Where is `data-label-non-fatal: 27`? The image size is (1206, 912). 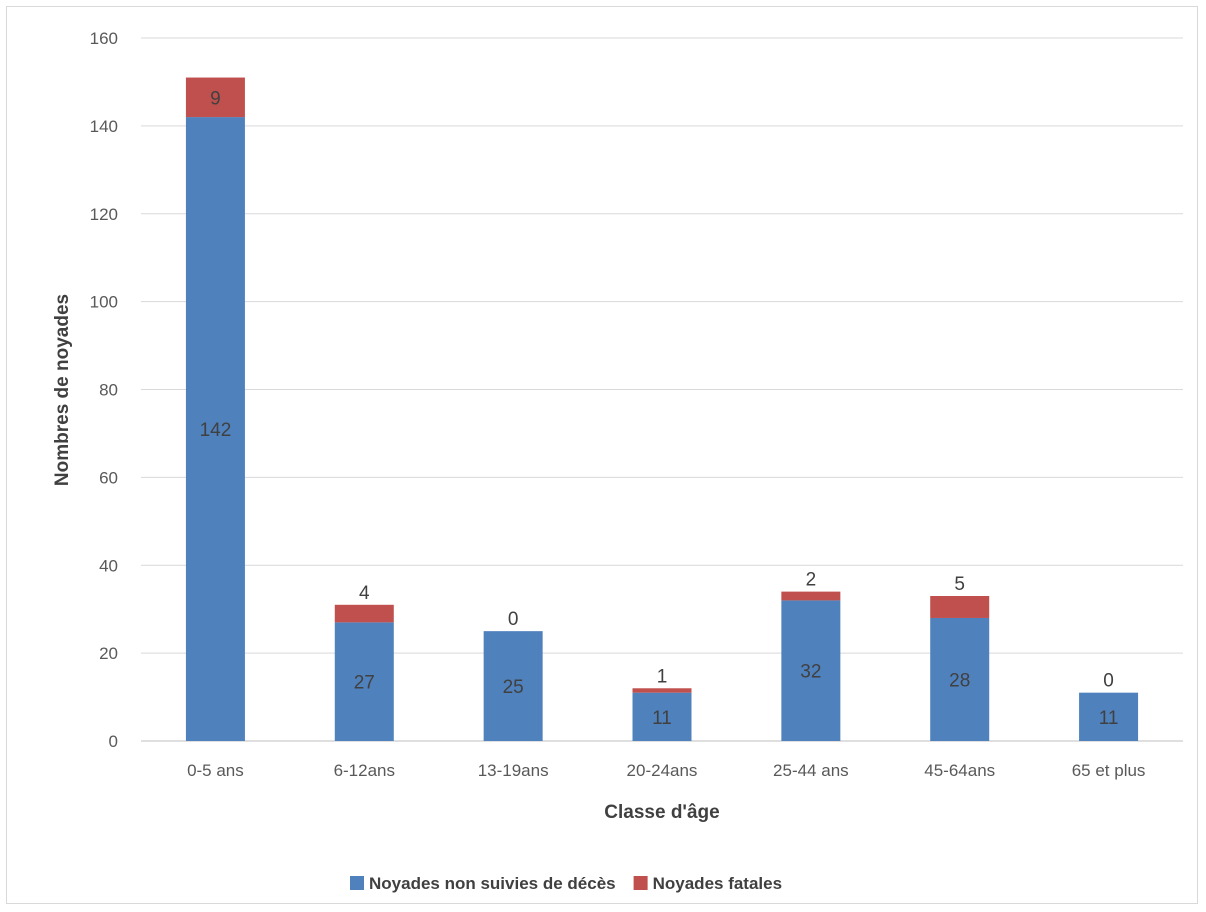
data-label-non-fatal: 27 is located at coordinates (364, 683).